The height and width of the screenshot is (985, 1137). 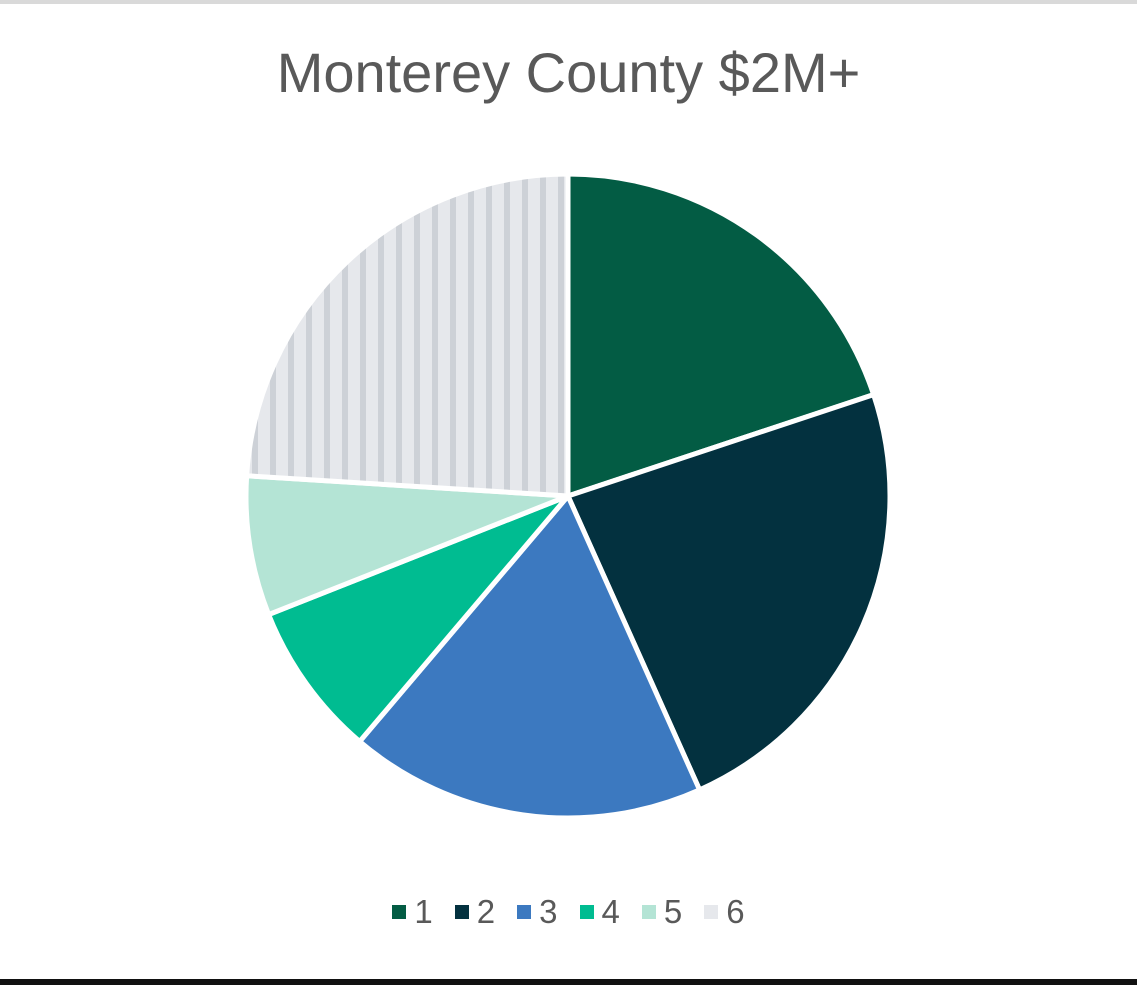 What do you see at coordinates (568, 912) in the screenshot?
I see `legend: 1 2 3 4 5 6` at bounding box center [568, 912].